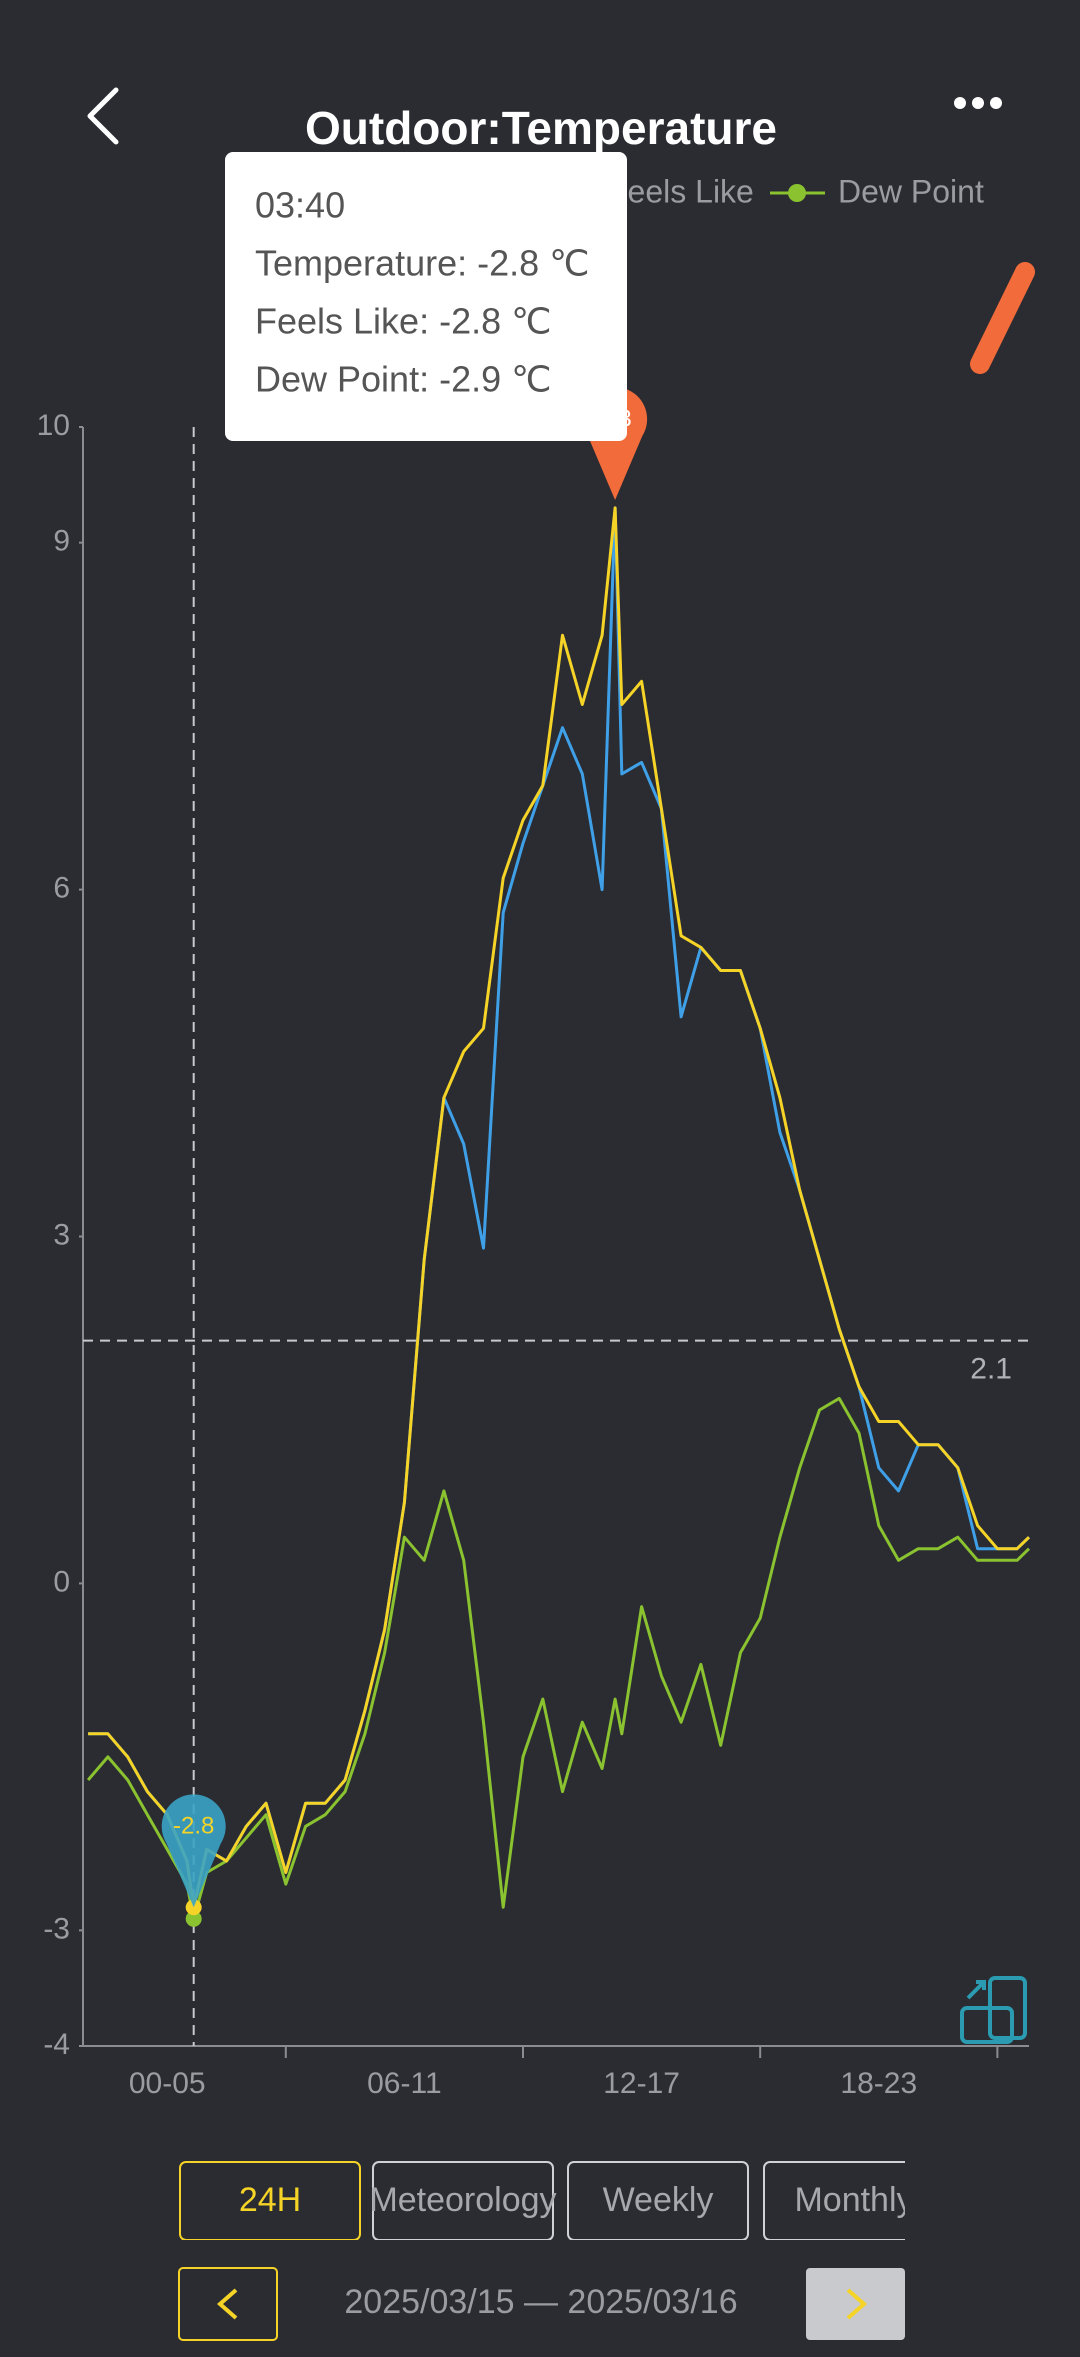 The height and width of the screenshot is (2357, 1080). What do you see at coordinates (56, 1928) in the screenshot?
I see `y-tick-label: -3` at bounding box center [56, 1928].